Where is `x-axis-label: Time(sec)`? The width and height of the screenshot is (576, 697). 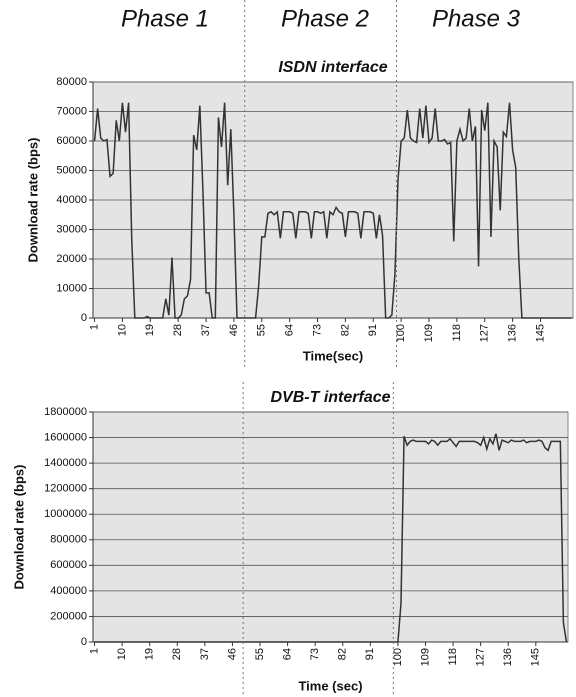
x-axis-label: Time(sec) is located at coordinates (333, 355).